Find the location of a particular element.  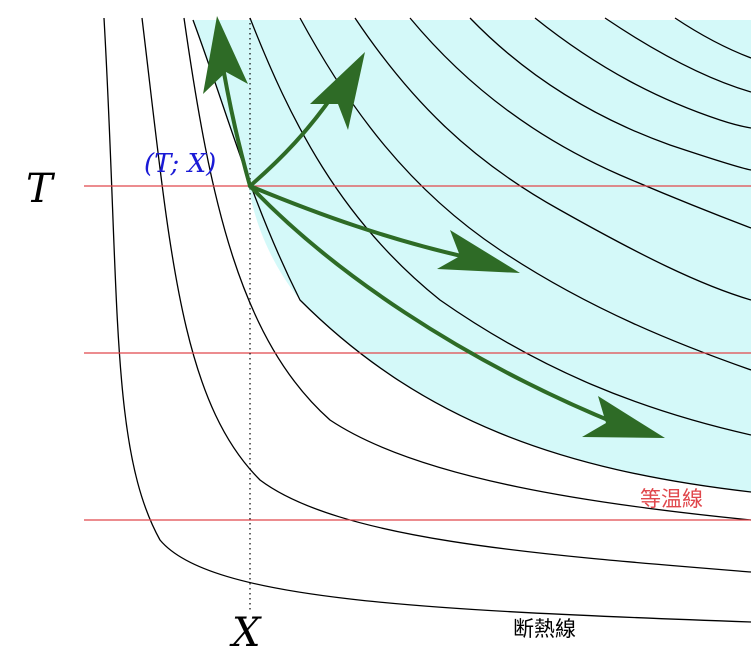

adiabat-label: 断熱線 is located at coordinates (544, 629).